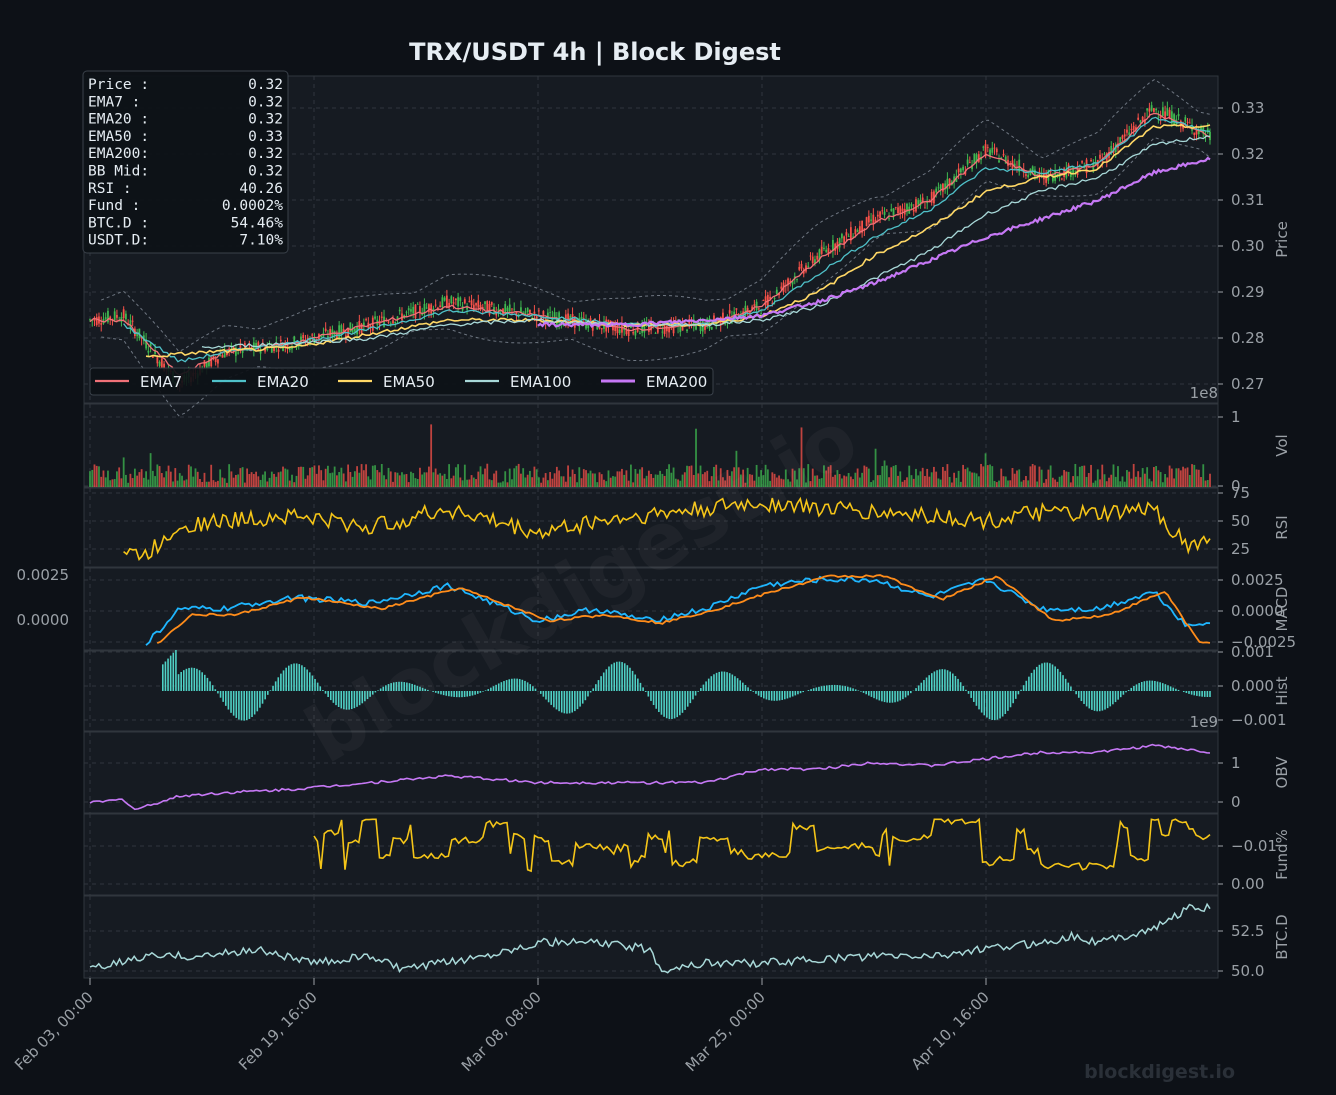 Image resolution: width=1336 pixels, height=1095 pixels. I want to click on volume-ylabel: Vol, so click(1282, 445).